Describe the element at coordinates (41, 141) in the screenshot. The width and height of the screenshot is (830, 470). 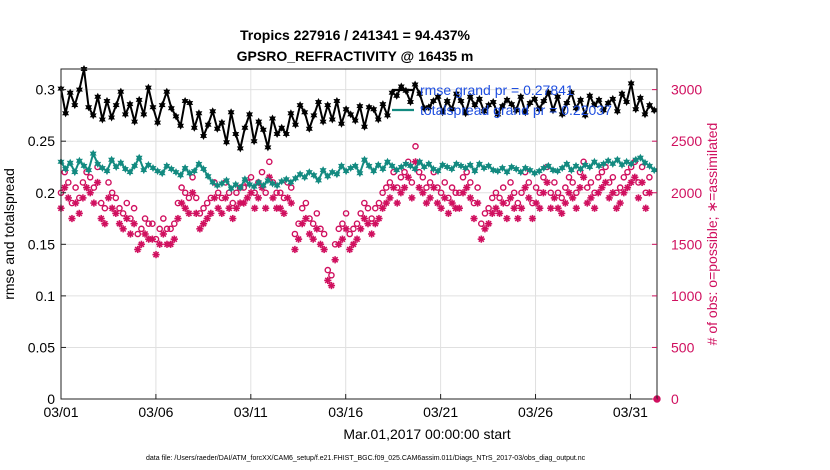
I see `y-tick-label-left: 0.25` at that location.